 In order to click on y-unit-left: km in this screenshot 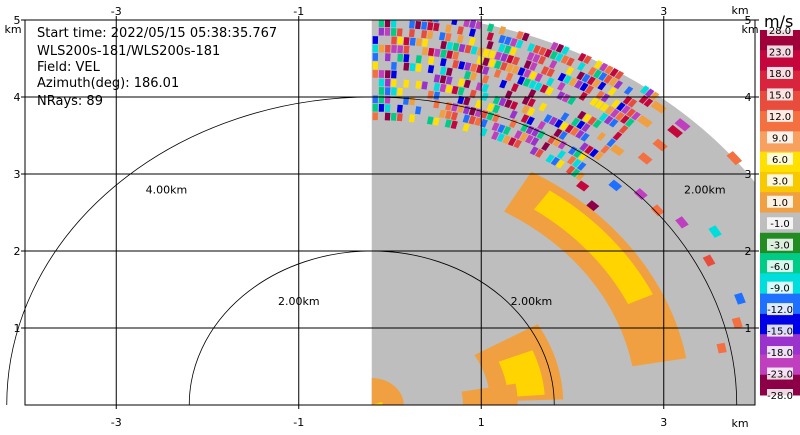, I will do `click(12, 29)`.